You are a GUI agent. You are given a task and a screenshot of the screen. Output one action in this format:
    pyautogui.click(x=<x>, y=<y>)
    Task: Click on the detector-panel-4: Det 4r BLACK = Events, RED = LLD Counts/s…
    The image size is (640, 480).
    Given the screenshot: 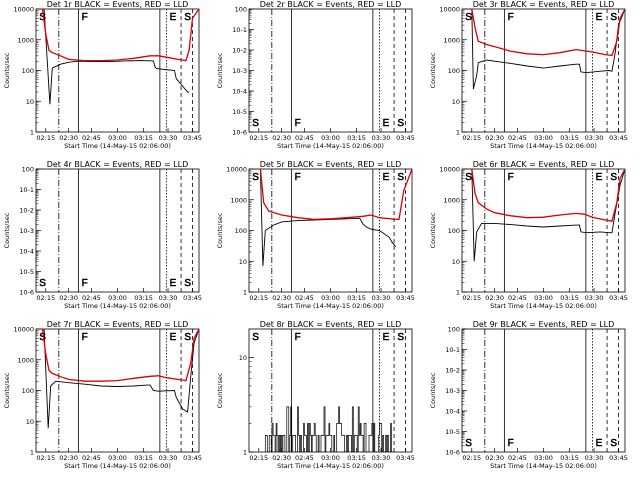 What is the action you would take?
    pyautogui.click(x=102, y=235)
    